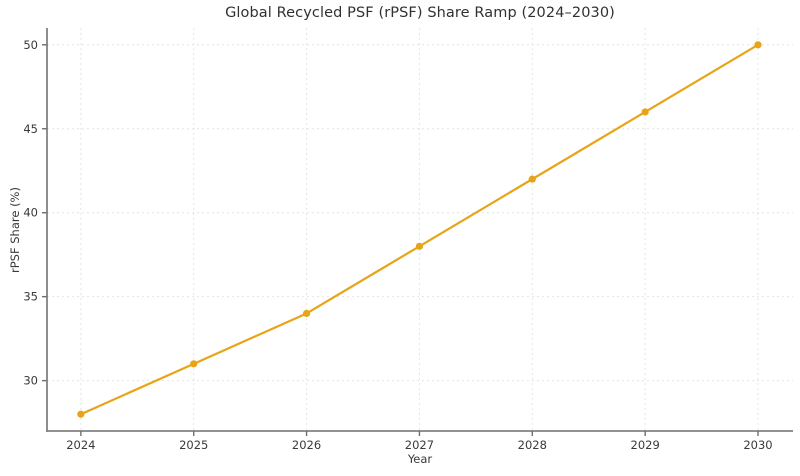 The width and height of the screenshot is (800, 476). Describe the element at coordinates (193, 445) in the screenshot. I see `x-tick-label: 2025` at that location.